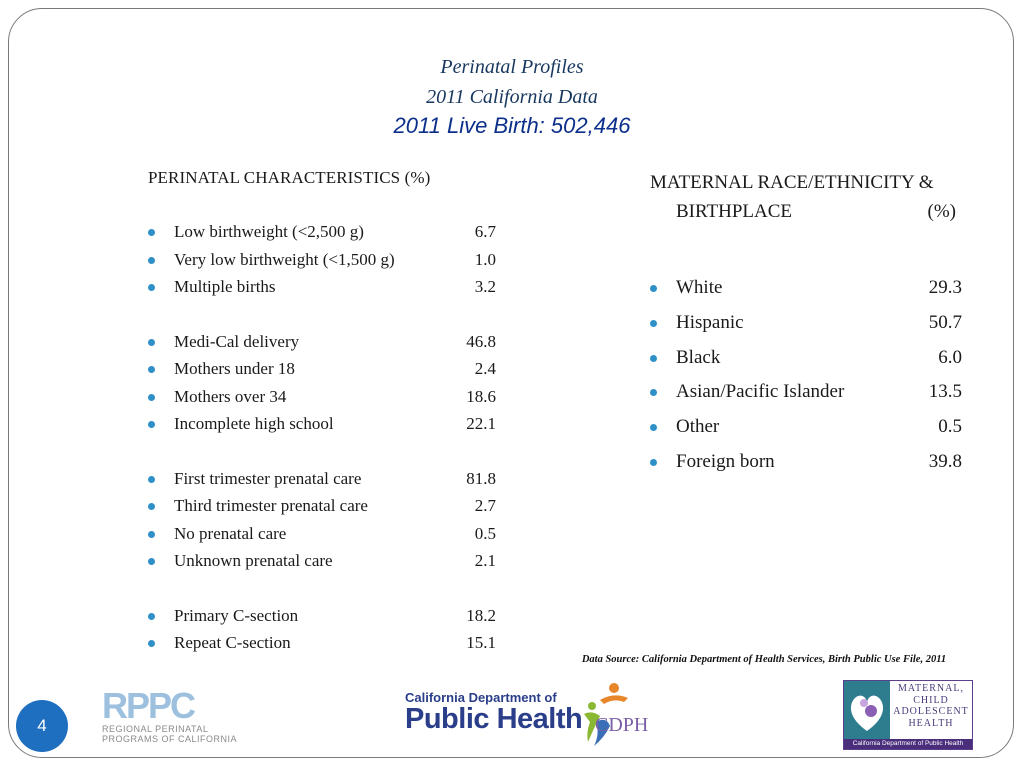  What do you see at coordinates (485, 561) in the screenshot?
I see `perinatal-item-value: 2.1` at bounding box center [485, 561].